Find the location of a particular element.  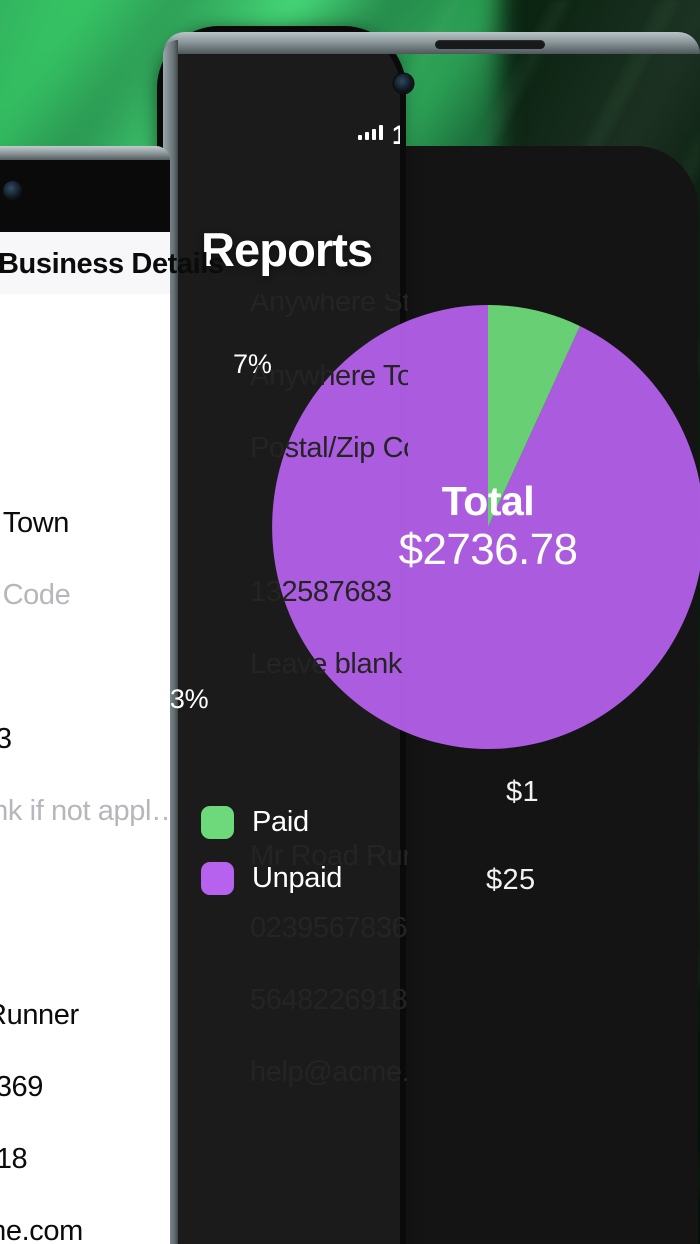

legend-label-unpaid: Unpaid is located at coordinates (297, 877).